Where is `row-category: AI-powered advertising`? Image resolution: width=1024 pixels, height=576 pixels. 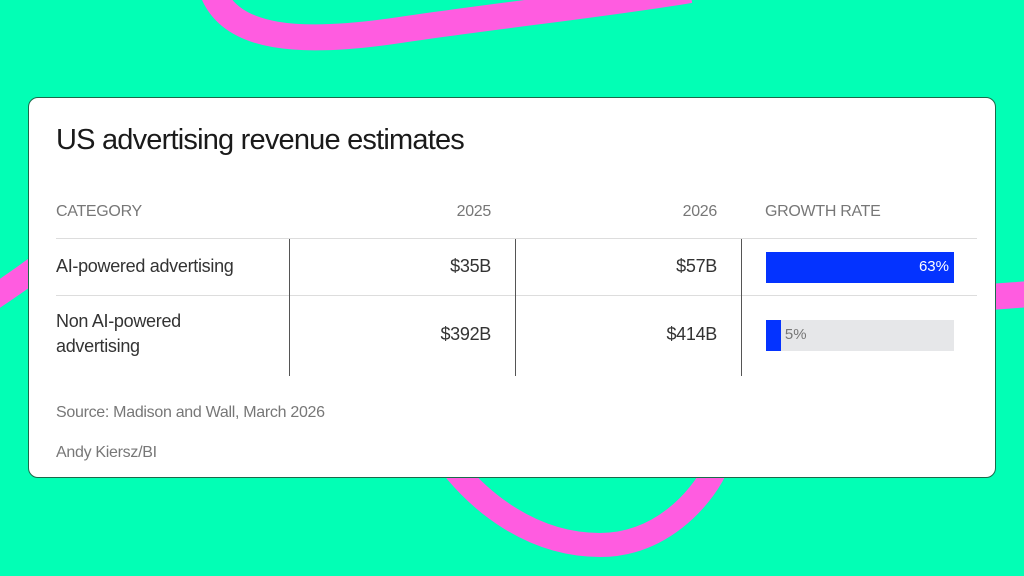
row-category: AI-powered advertising is located at coordinates (145, 266).